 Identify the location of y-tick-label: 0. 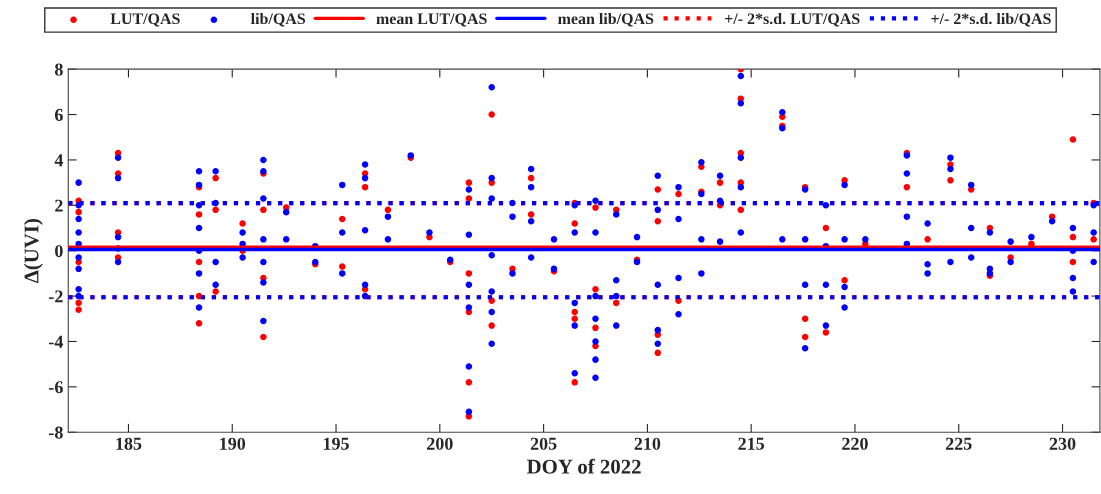
(59, 251).